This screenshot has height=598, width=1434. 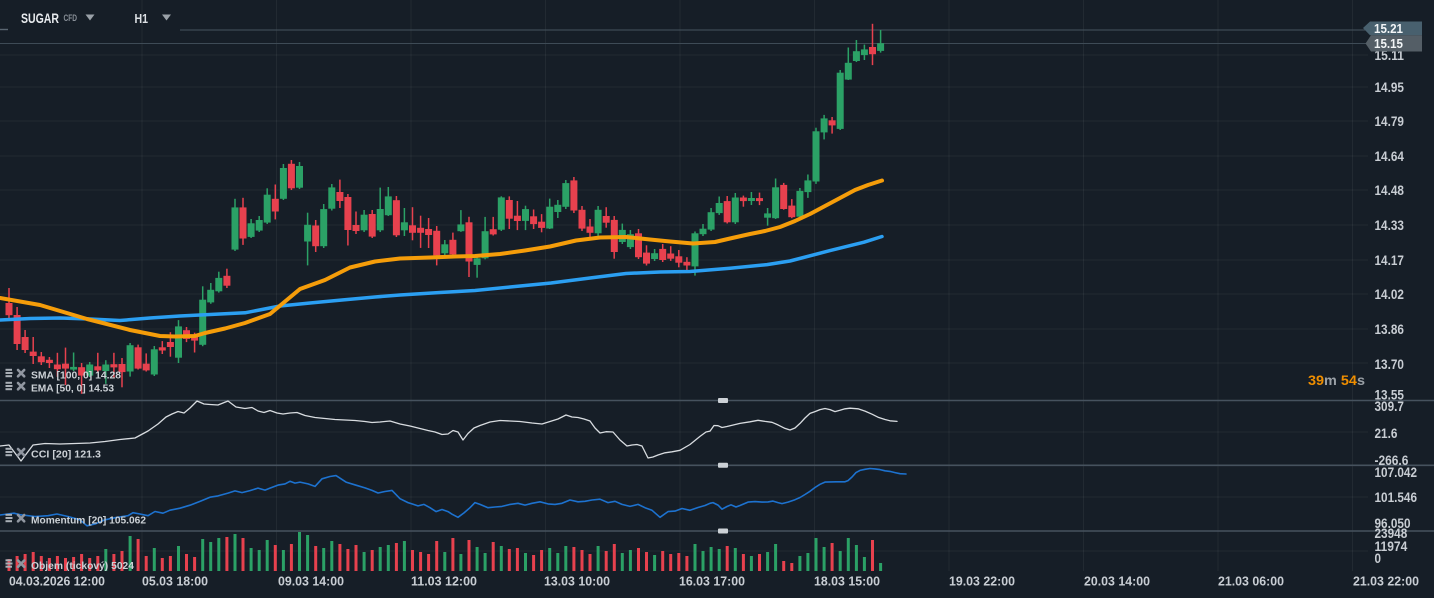 What do you see at coordinates (142, 18) in the screenshot?
I see `svg-text: H1` at bounding box center [142, 18].